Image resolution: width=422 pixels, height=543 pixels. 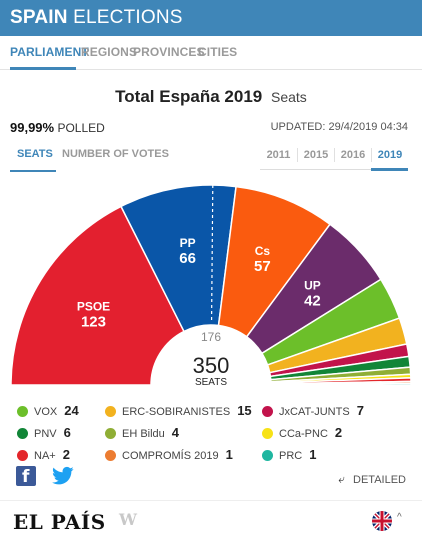 I want to click on year-tab-2015: 2015, so click(x=315, y=155).